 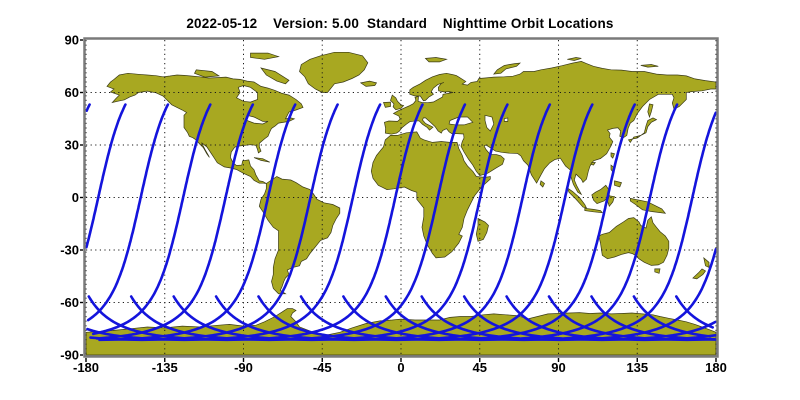 I want to click on y-tick-label: 30, so click(x=72, y=145).